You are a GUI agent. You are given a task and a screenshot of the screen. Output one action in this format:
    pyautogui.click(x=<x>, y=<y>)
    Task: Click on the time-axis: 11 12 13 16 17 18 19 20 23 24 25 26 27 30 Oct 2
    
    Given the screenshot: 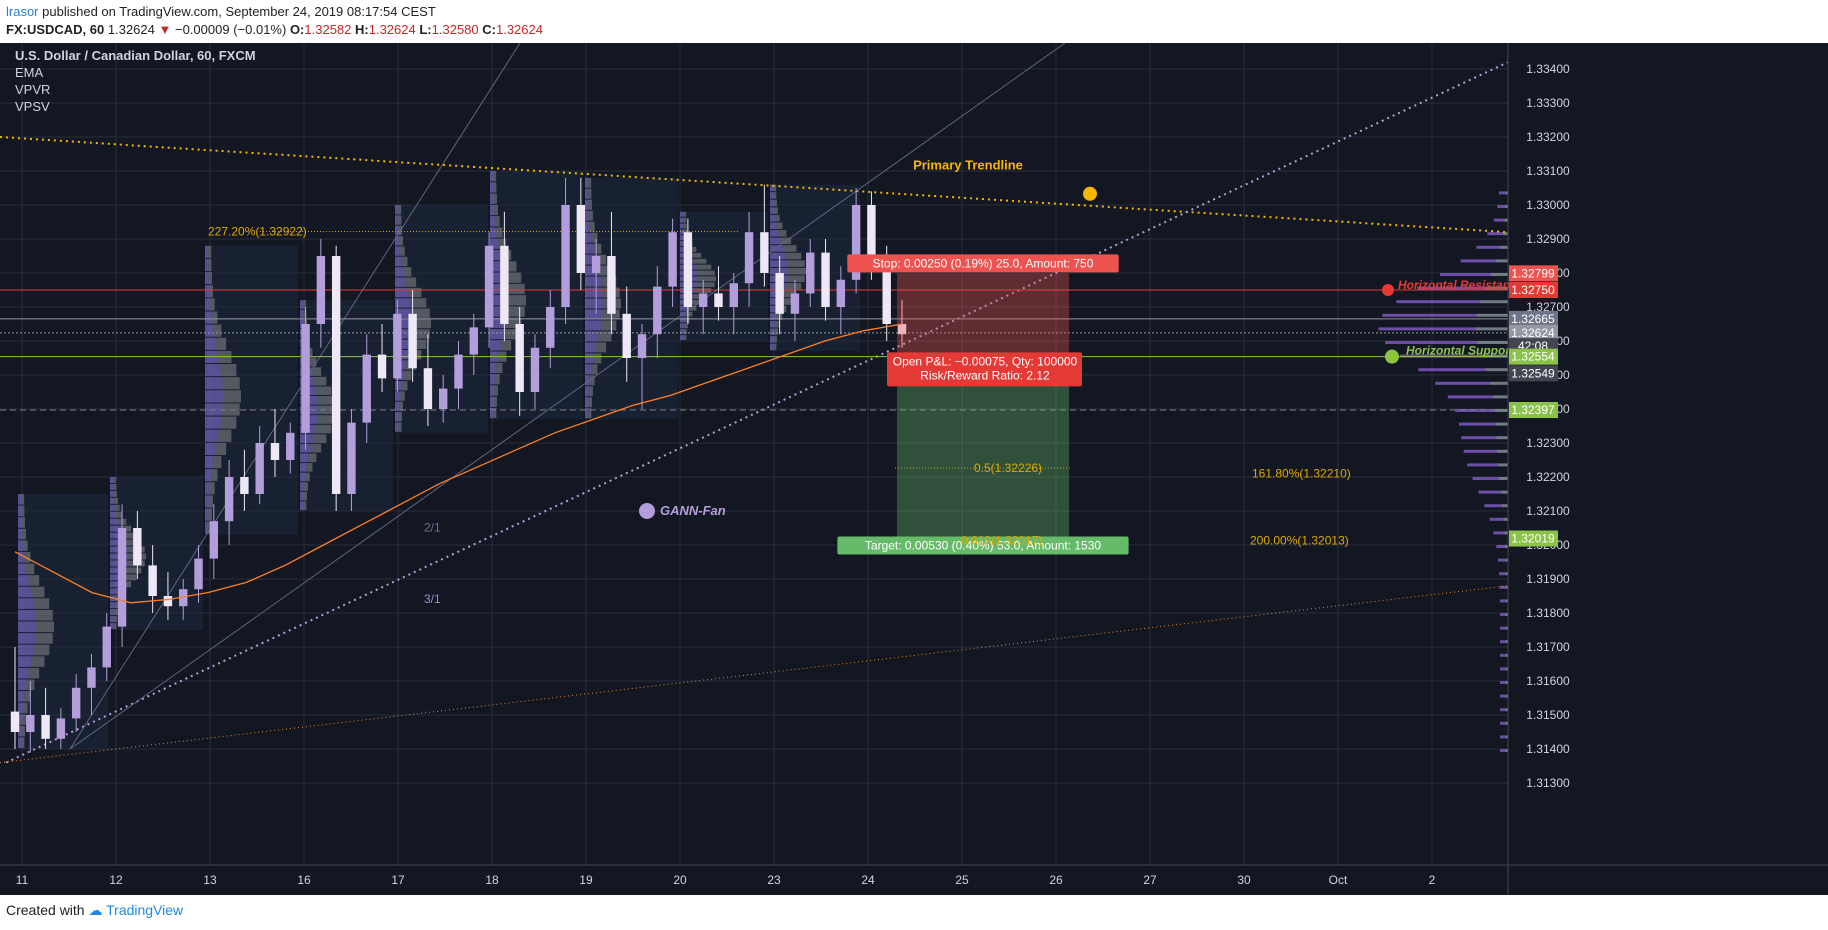 What is the action you would take?
    pyautogui.click(x=914, y=875)
    